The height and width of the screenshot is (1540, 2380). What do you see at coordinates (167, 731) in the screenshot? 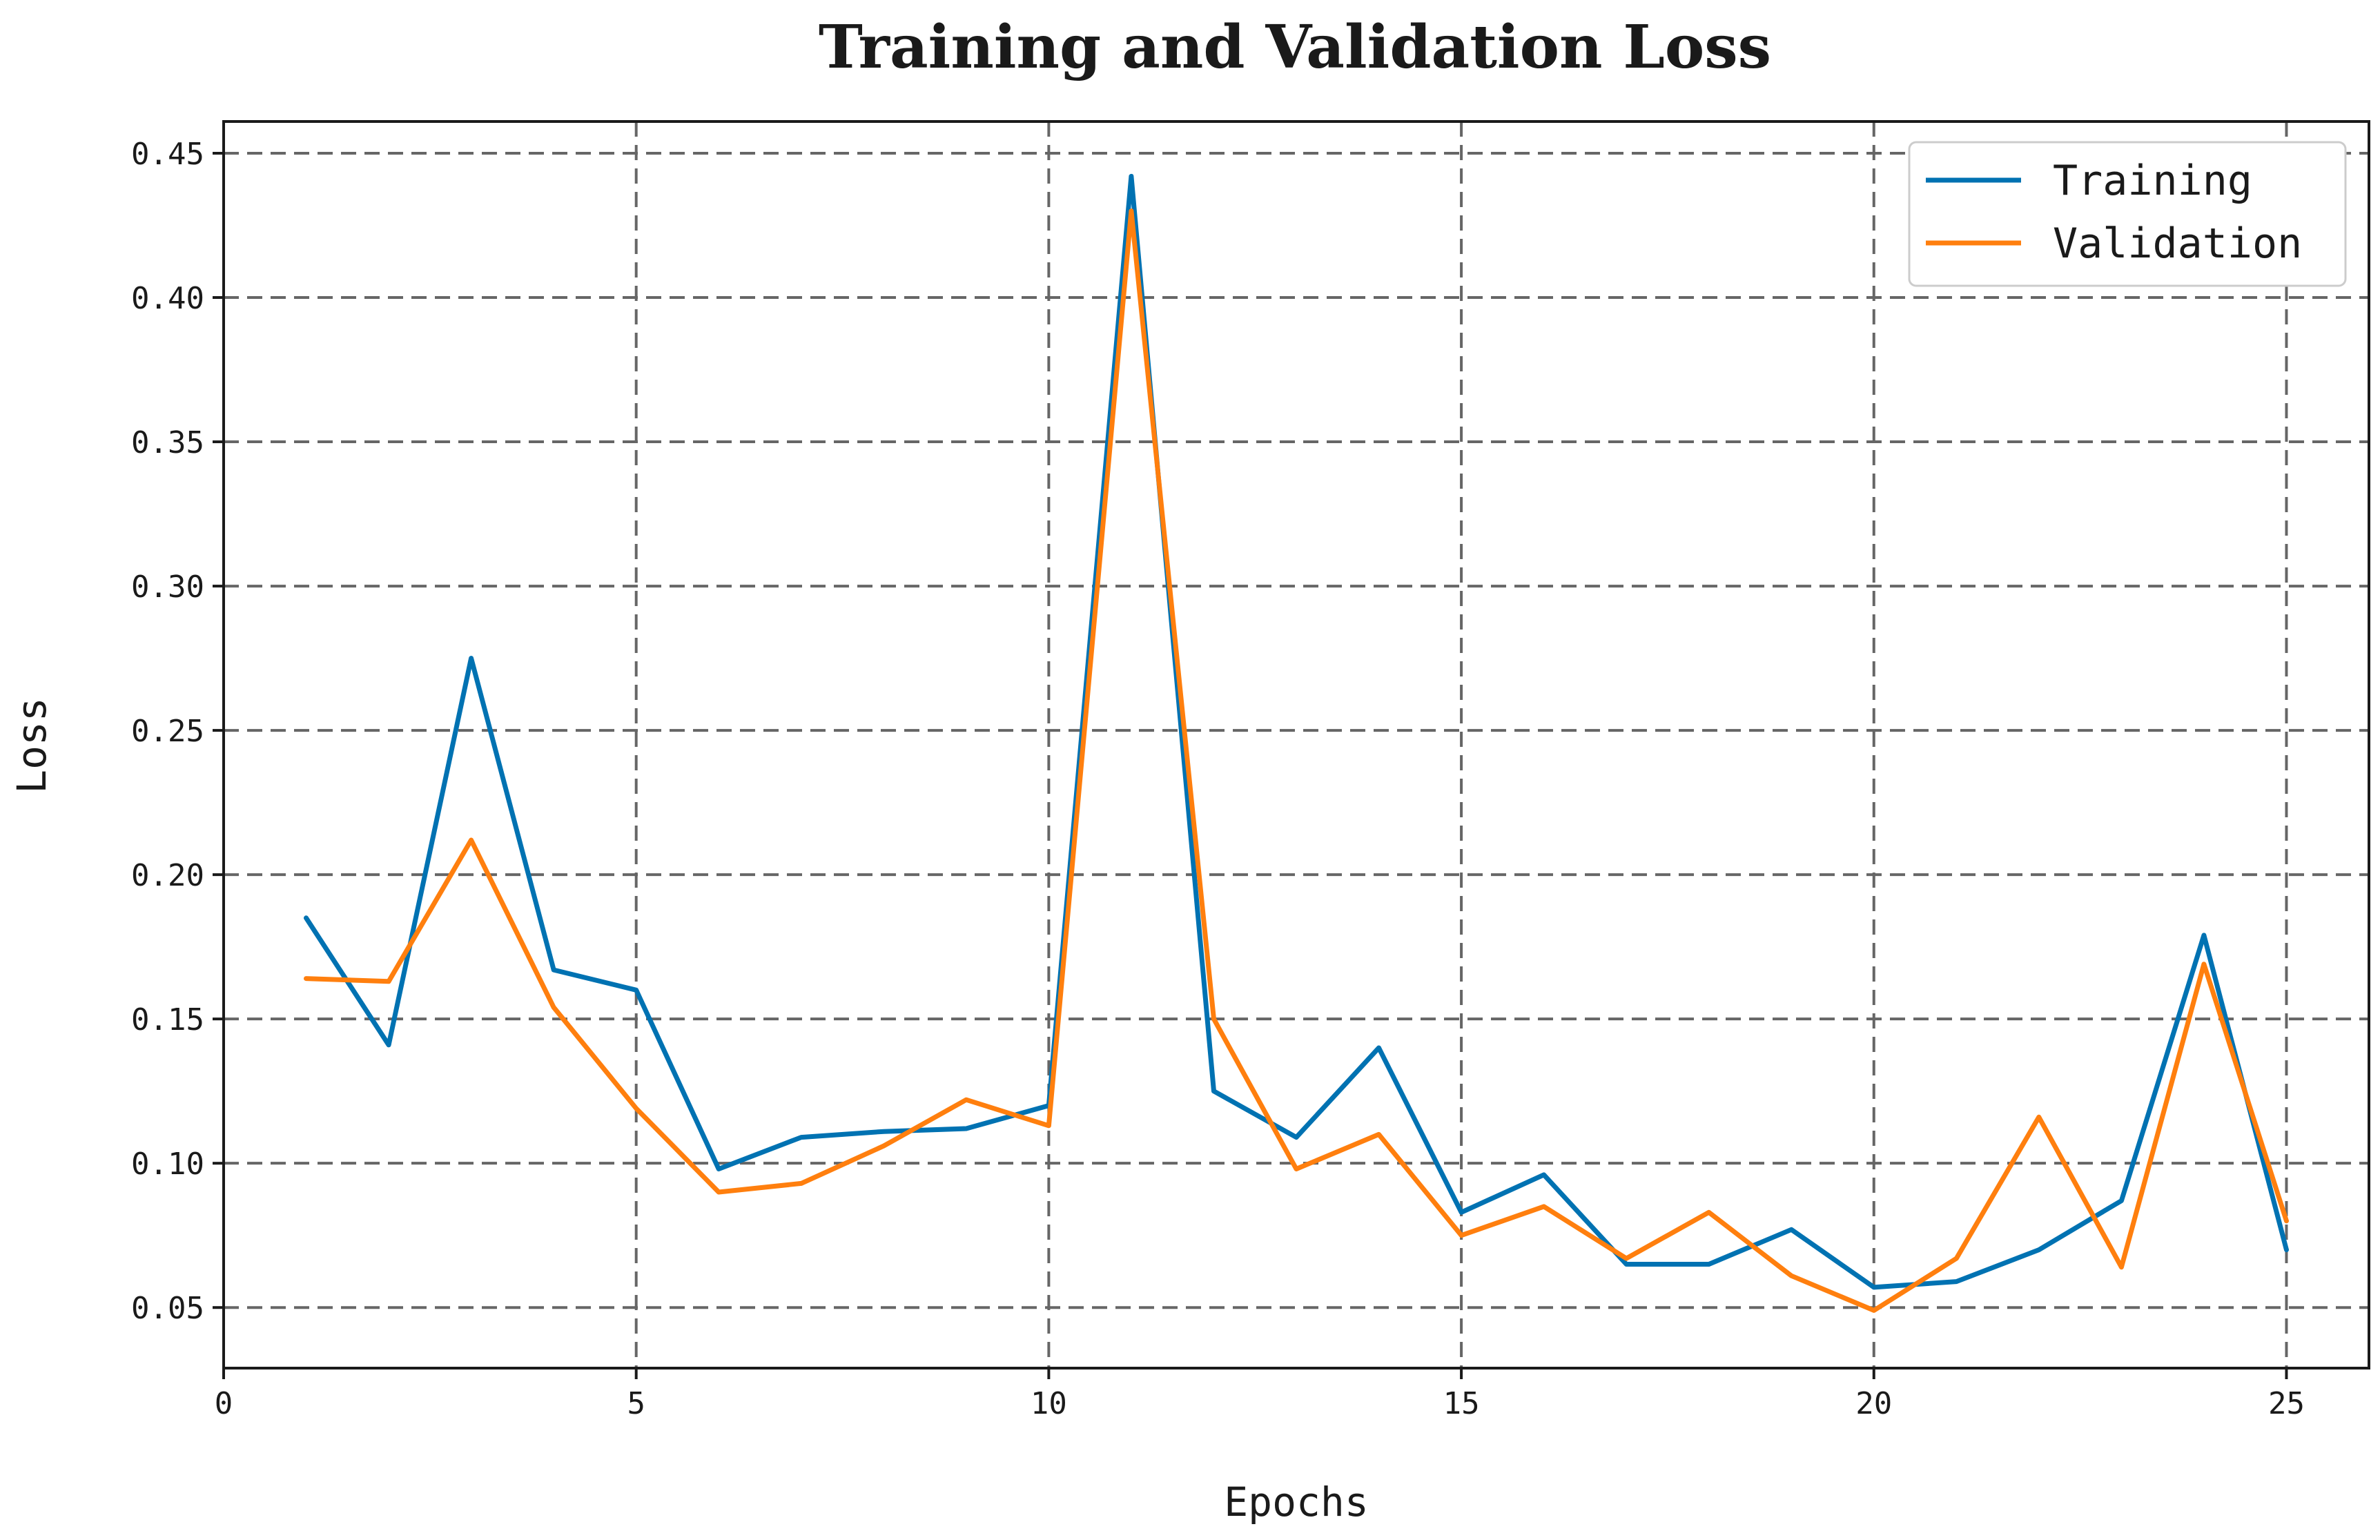
I see `y-tick-label: 0.25` at bounding box center [167, 731].